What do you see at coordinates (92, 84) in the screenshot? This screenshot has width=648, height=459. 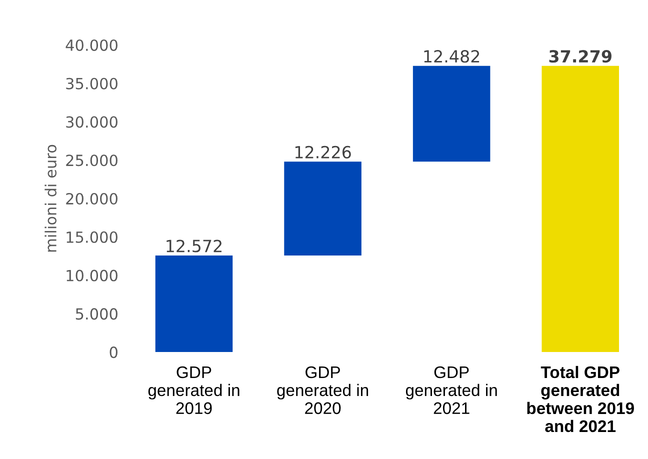 I see `y-tick-label: 35.000` at bounding box center [92, 84].